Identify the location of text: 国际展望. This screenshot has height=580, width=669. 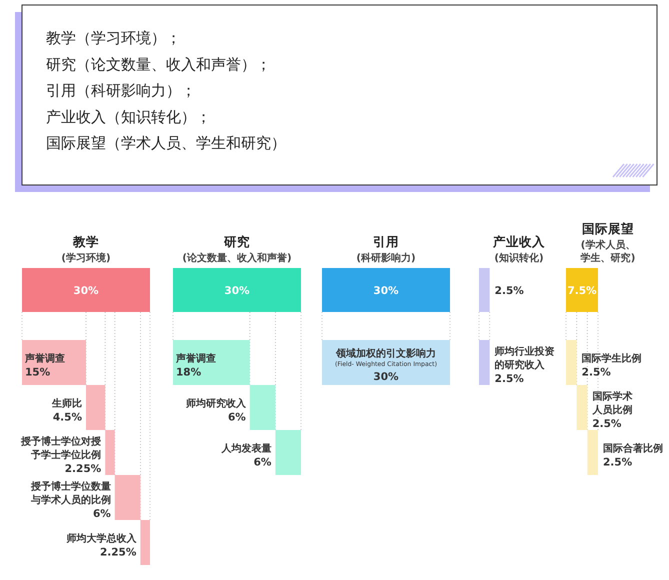
(608, 228).